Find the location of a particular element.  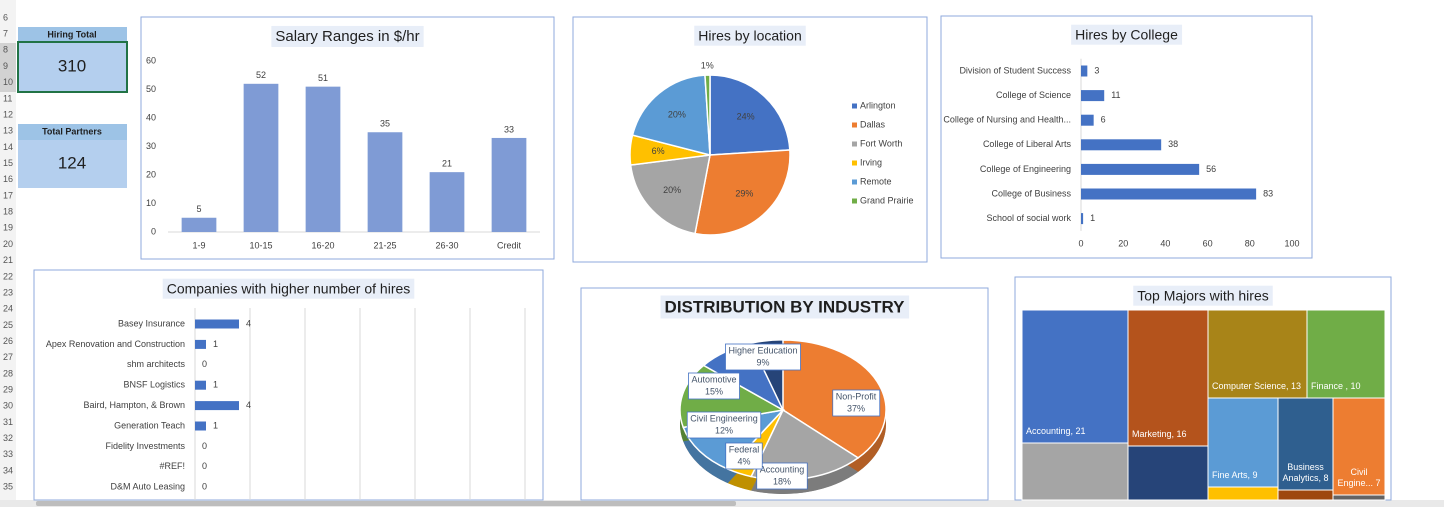

data-label: 12% is located at coordinates (724, 430).